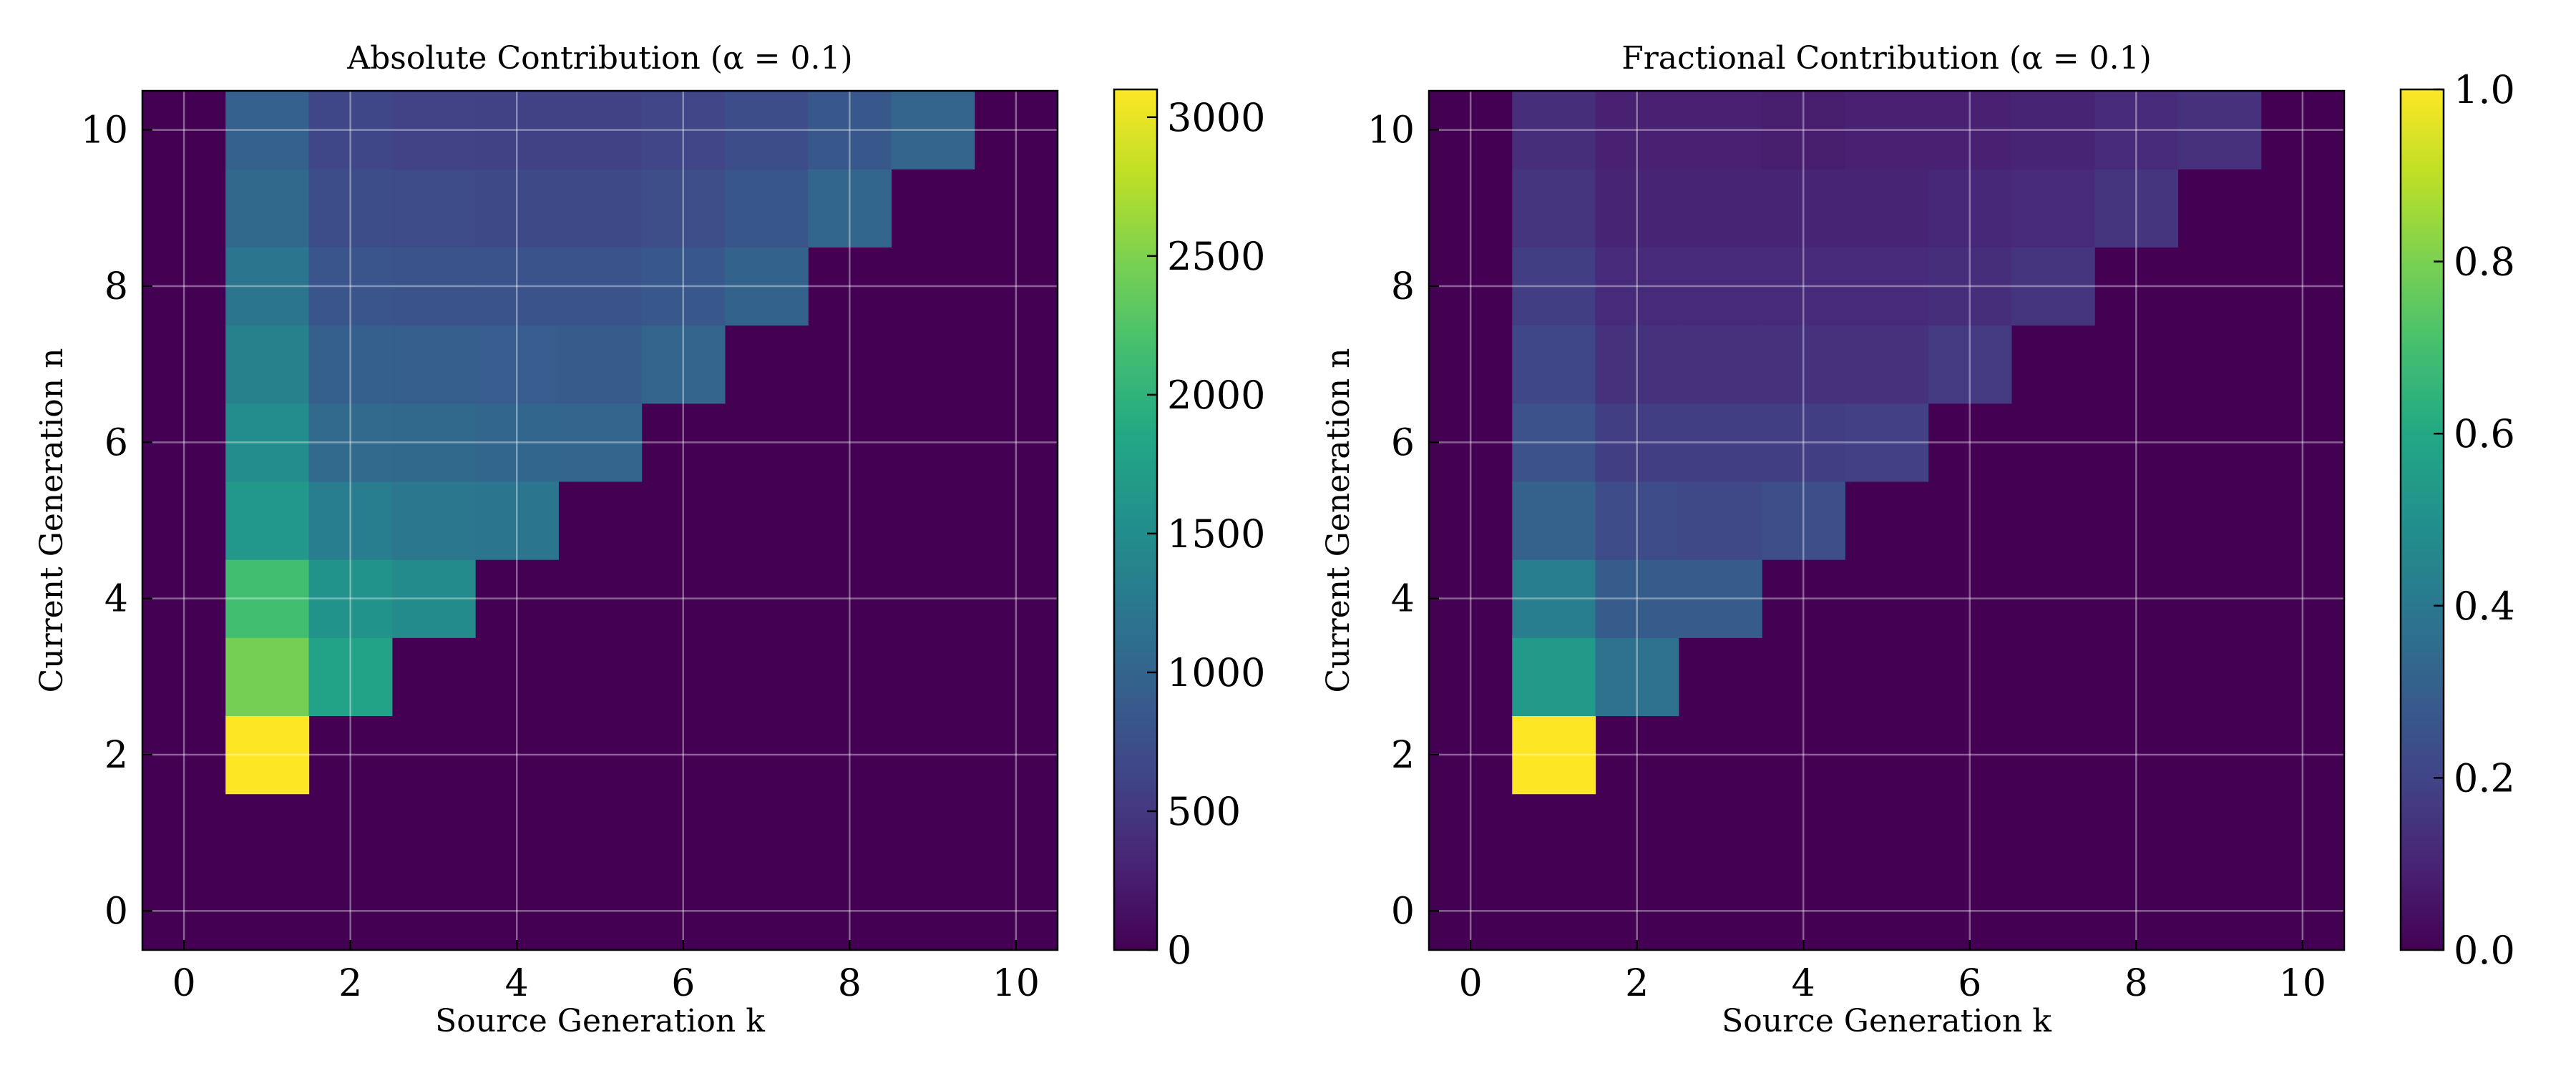 This screenshot has height=1073, width=2576. What do you see at coordinates (1403, 599) in the screenshot?
I see `y-tick-label: 4` at bounding box center [1403, 599].